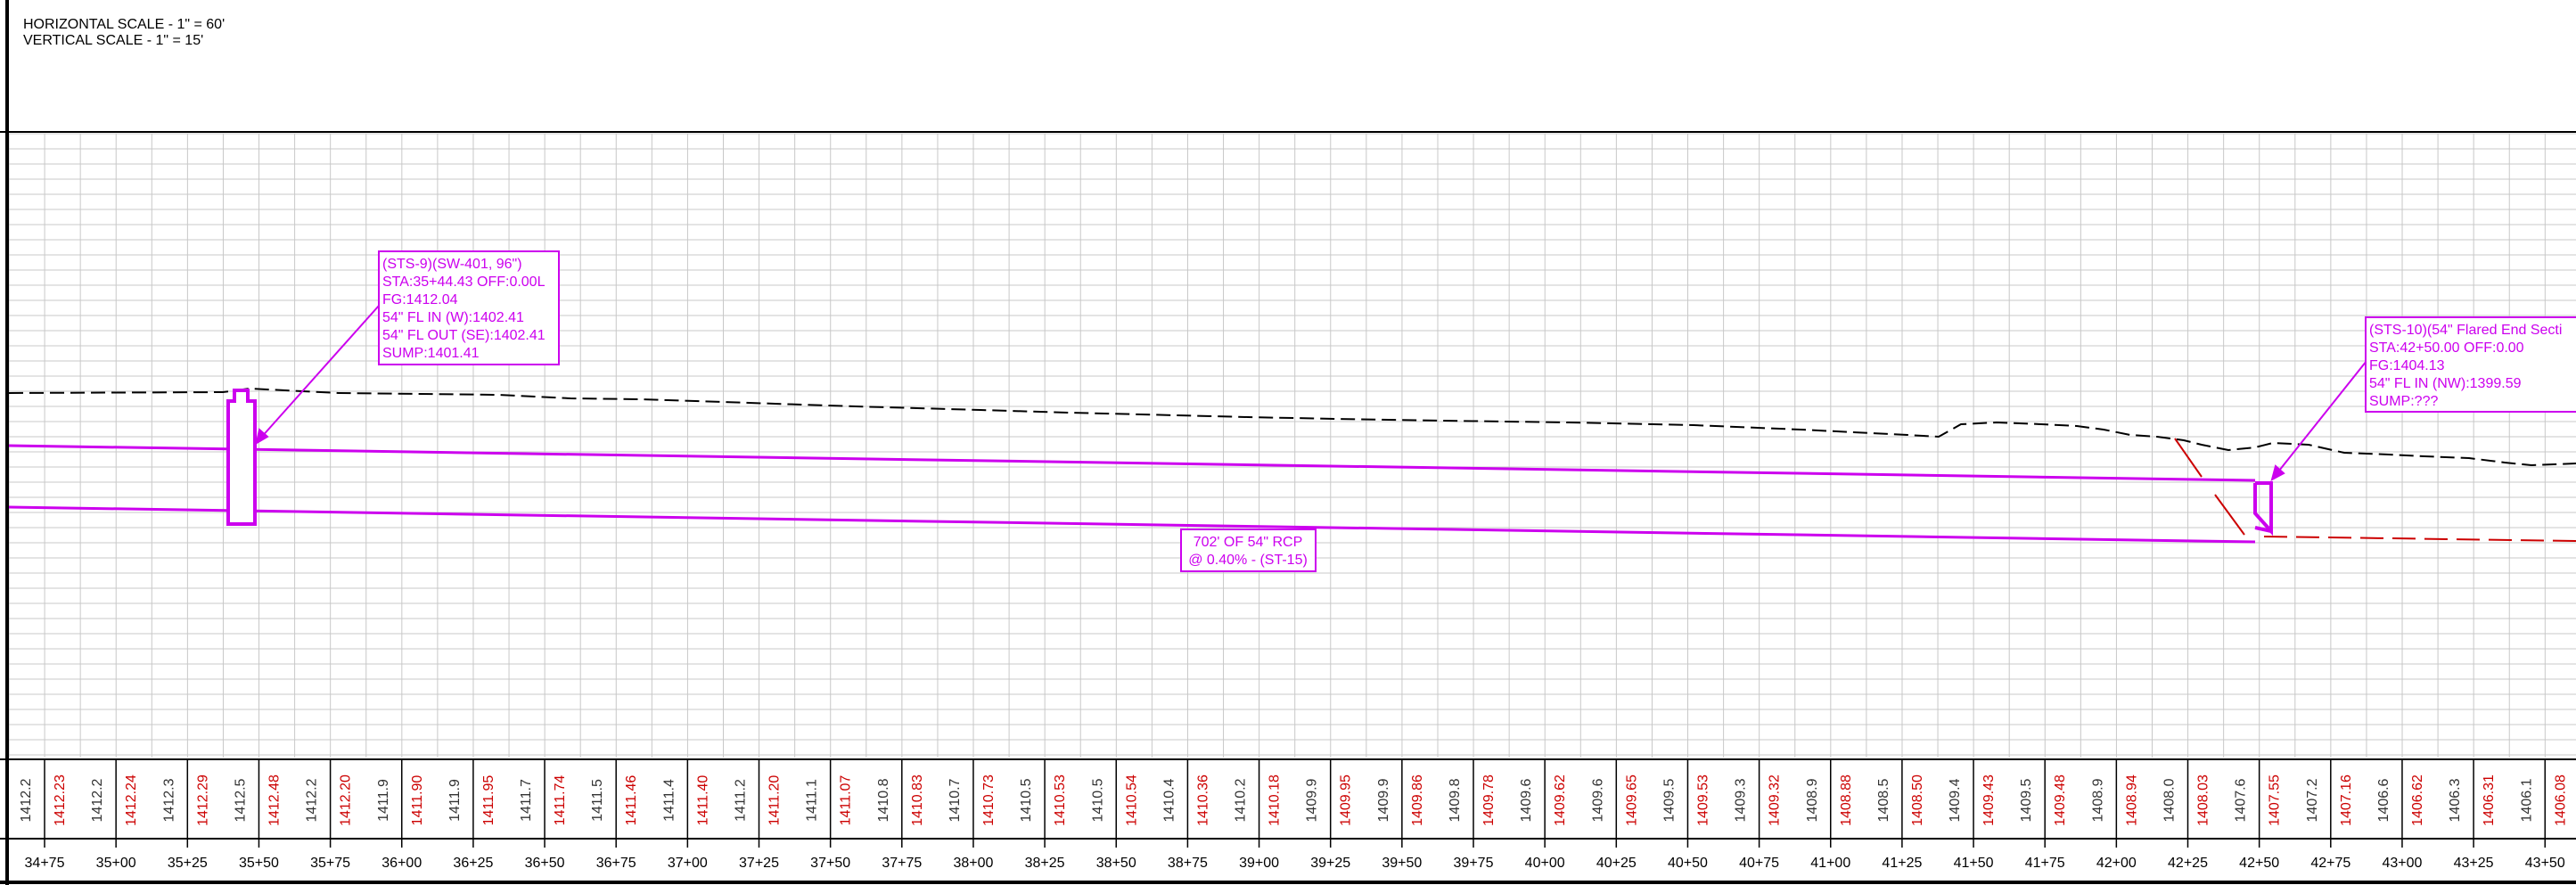 The height and width of the screenshot is (885, 2576). What do you see at coordinates (2330, 863) in the screenshot?
I see `station-label: 42+75` at bounding box center [2330, 863].